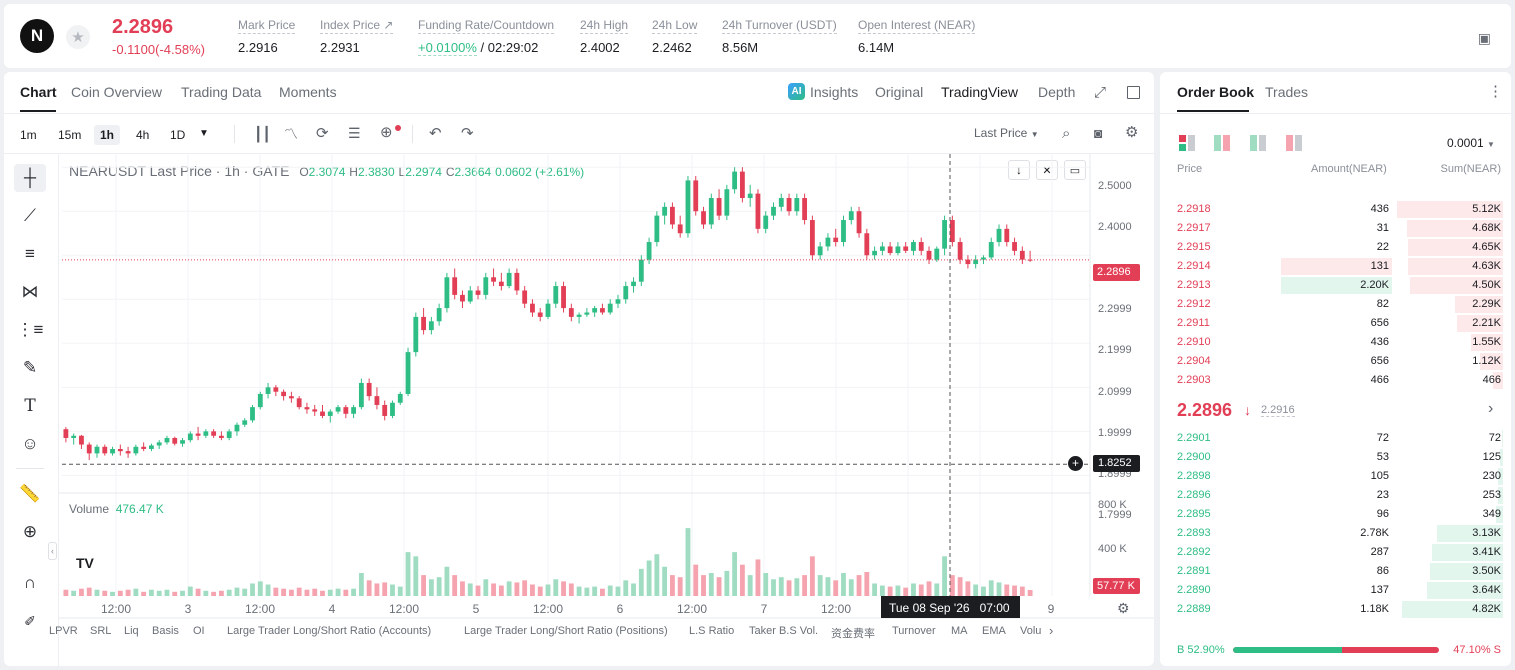 The width and height of the screenshot is (1515, 670). I want to click on maximize-pane-icon: ▭, so click(1075, 170).